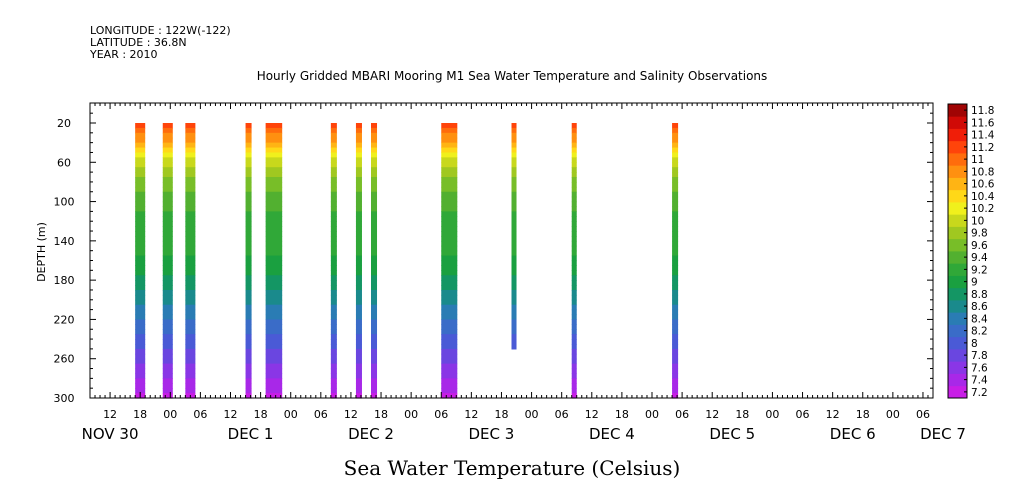 This screenshot has width=1009, height=504. What do you see at coordinates (983, 136) in the screenshot?
I see `colorbar-label: 11.4` at bounding box center [983, 136].